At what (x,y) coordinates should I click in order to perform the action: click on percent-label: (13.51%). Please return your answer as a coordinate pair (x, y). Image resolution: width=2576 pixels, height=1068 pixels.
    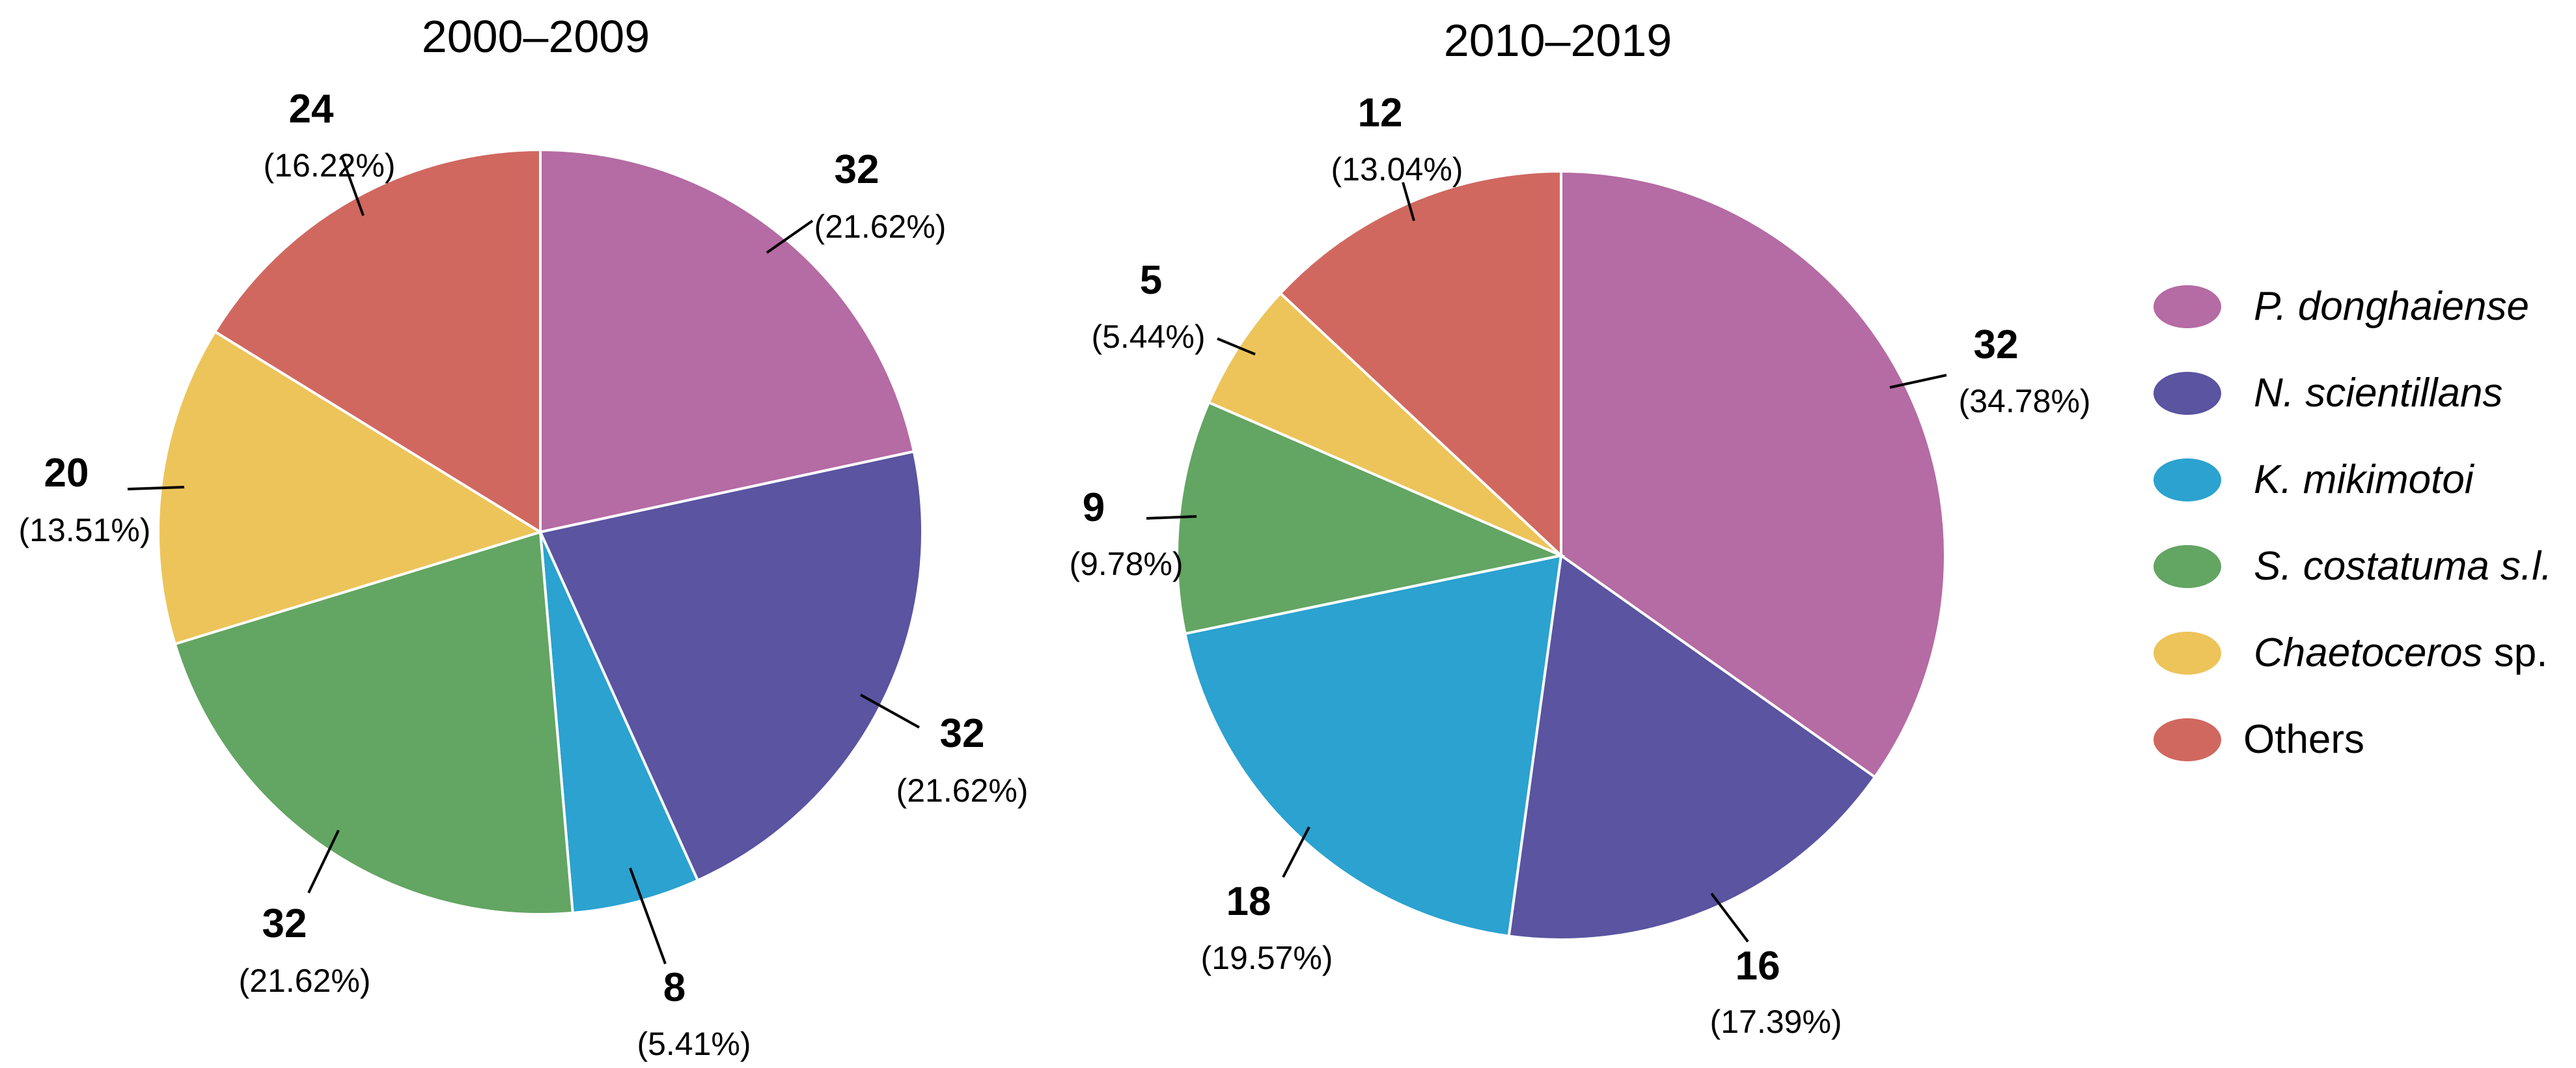
    Looking at the image, I should click on (85, 530).